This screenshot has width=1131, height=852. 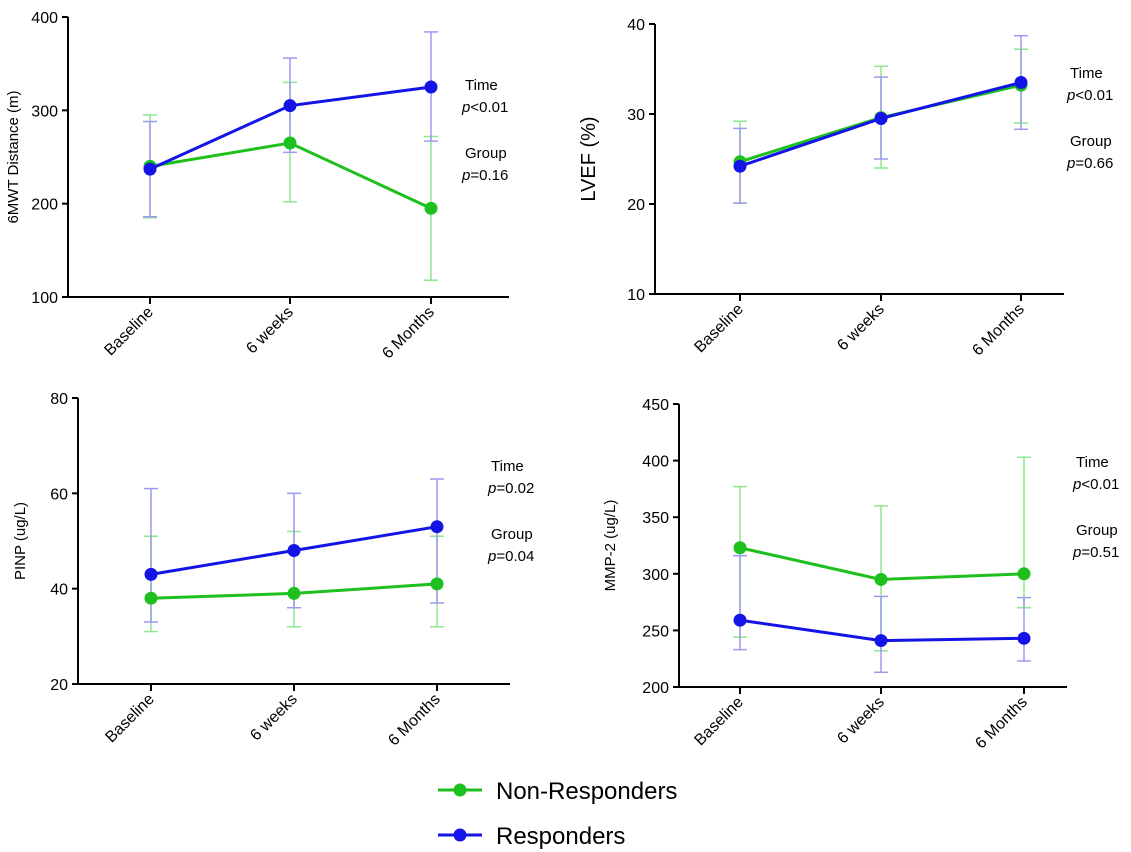 I want to click on annotation-p-value: p=0.66, so click(x=1089, y=163).